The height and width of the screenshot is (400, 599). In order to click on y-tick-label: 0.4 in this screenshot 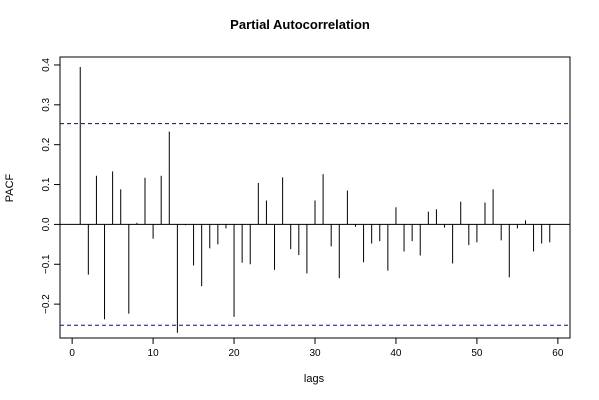, I will do `click(46, 65)`.